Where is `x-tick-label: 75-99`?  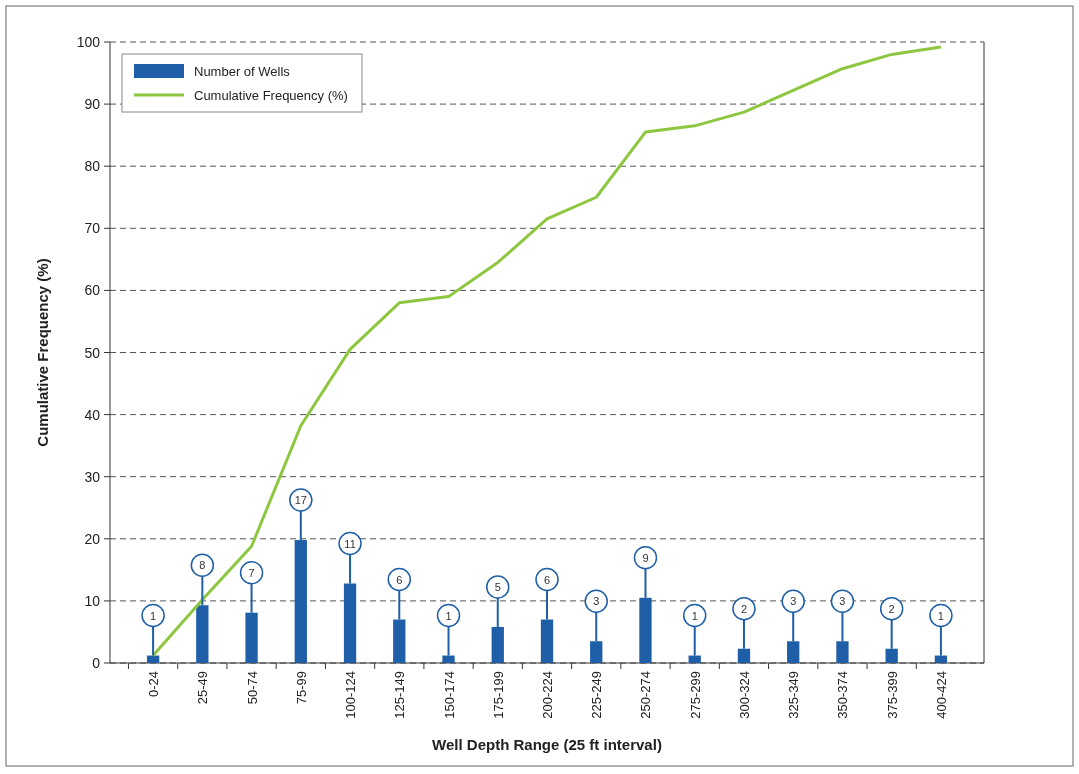 x-tick-label: 75-99 is located at coordinates (301, 688).